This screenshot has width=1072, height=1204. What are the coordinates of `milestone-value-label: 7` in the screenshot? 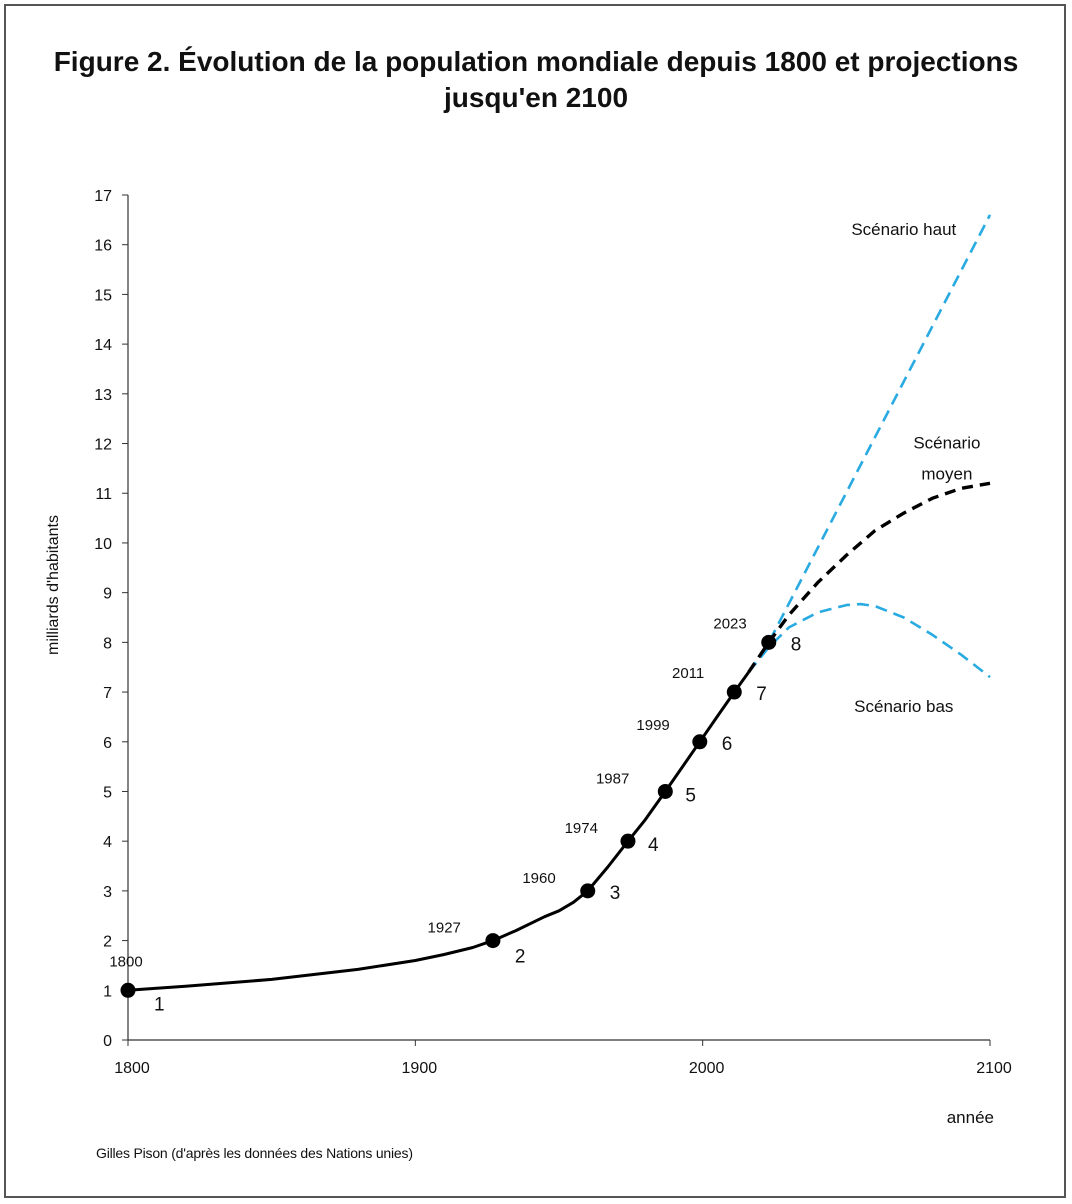 It's located at (761, 694).